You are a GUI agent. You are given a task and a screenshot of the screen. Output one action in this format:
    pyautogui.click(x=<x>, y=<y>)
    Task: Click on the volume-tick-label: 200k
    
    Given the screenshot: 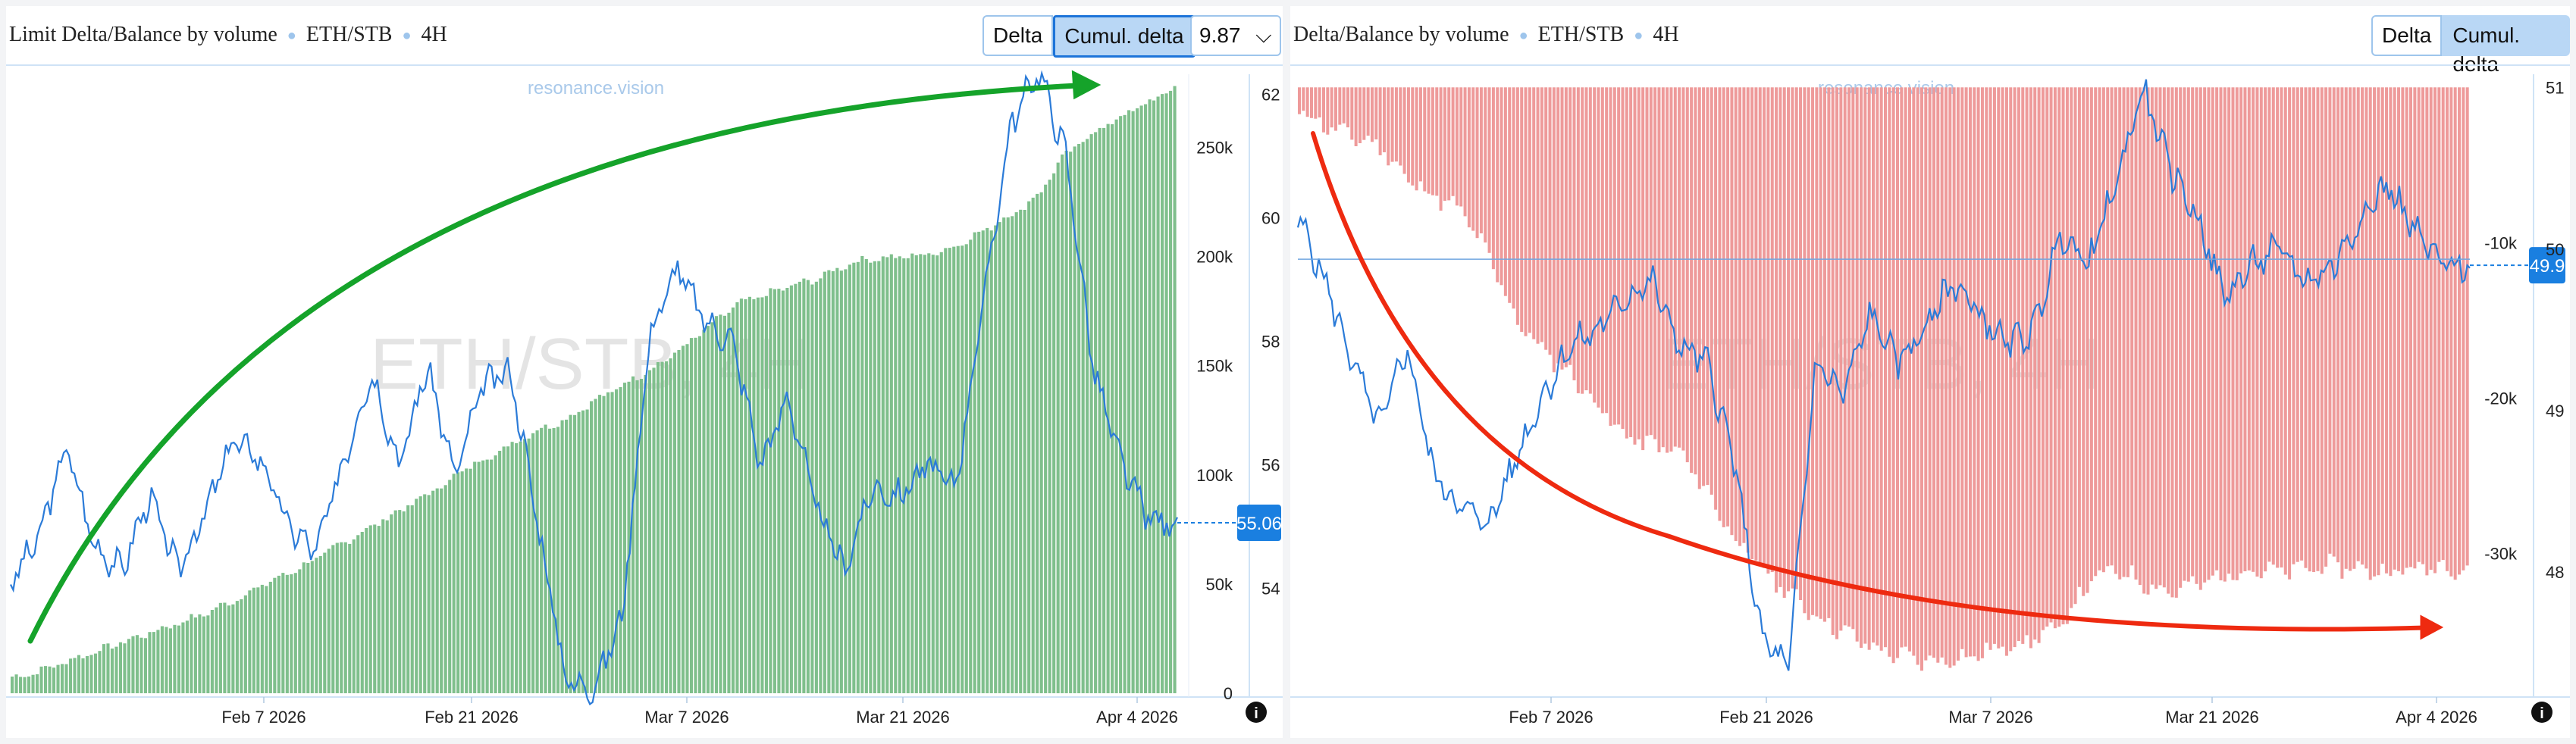 What is the action you would take?
    pyautogui.click(x=1214, y=257)
    